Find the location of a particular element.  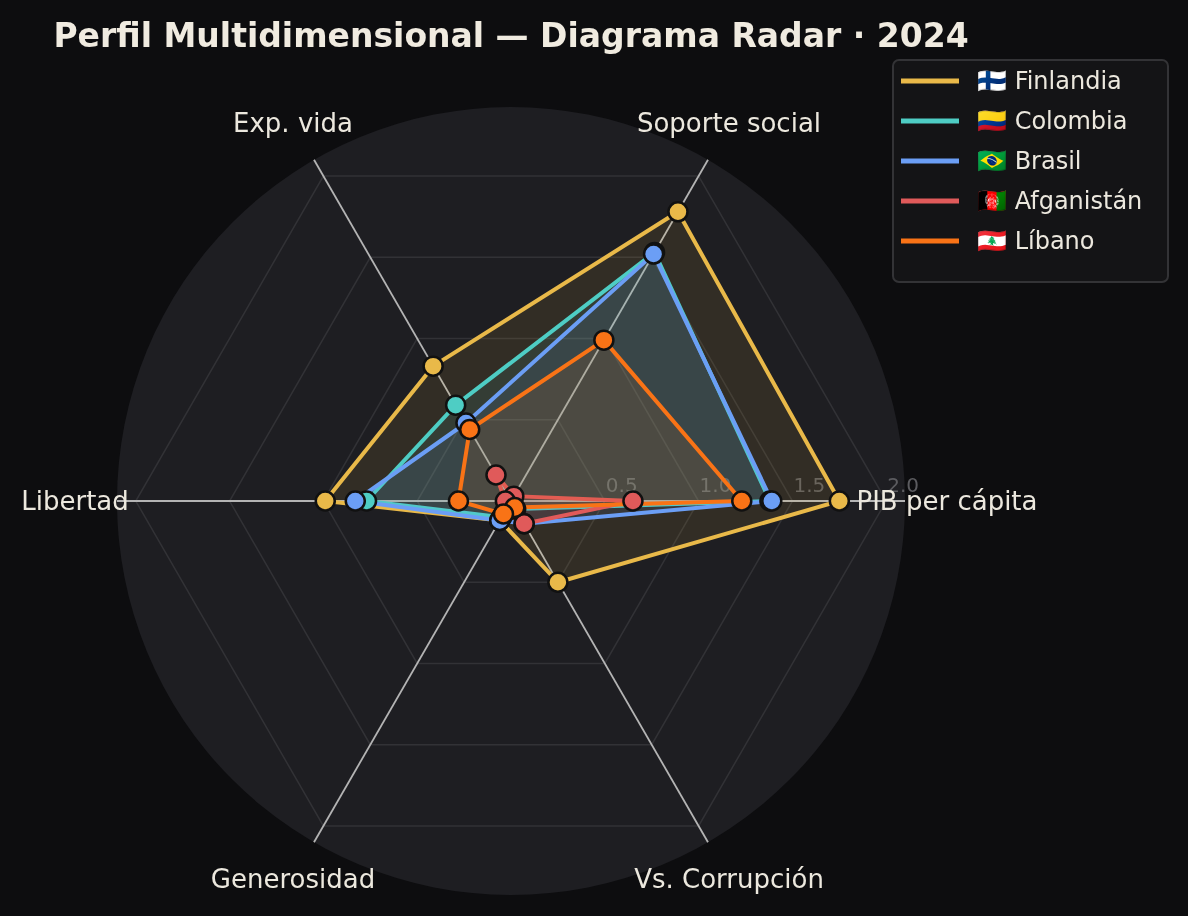

spoke-label: Generosidad is located at coordinates (293, 878).